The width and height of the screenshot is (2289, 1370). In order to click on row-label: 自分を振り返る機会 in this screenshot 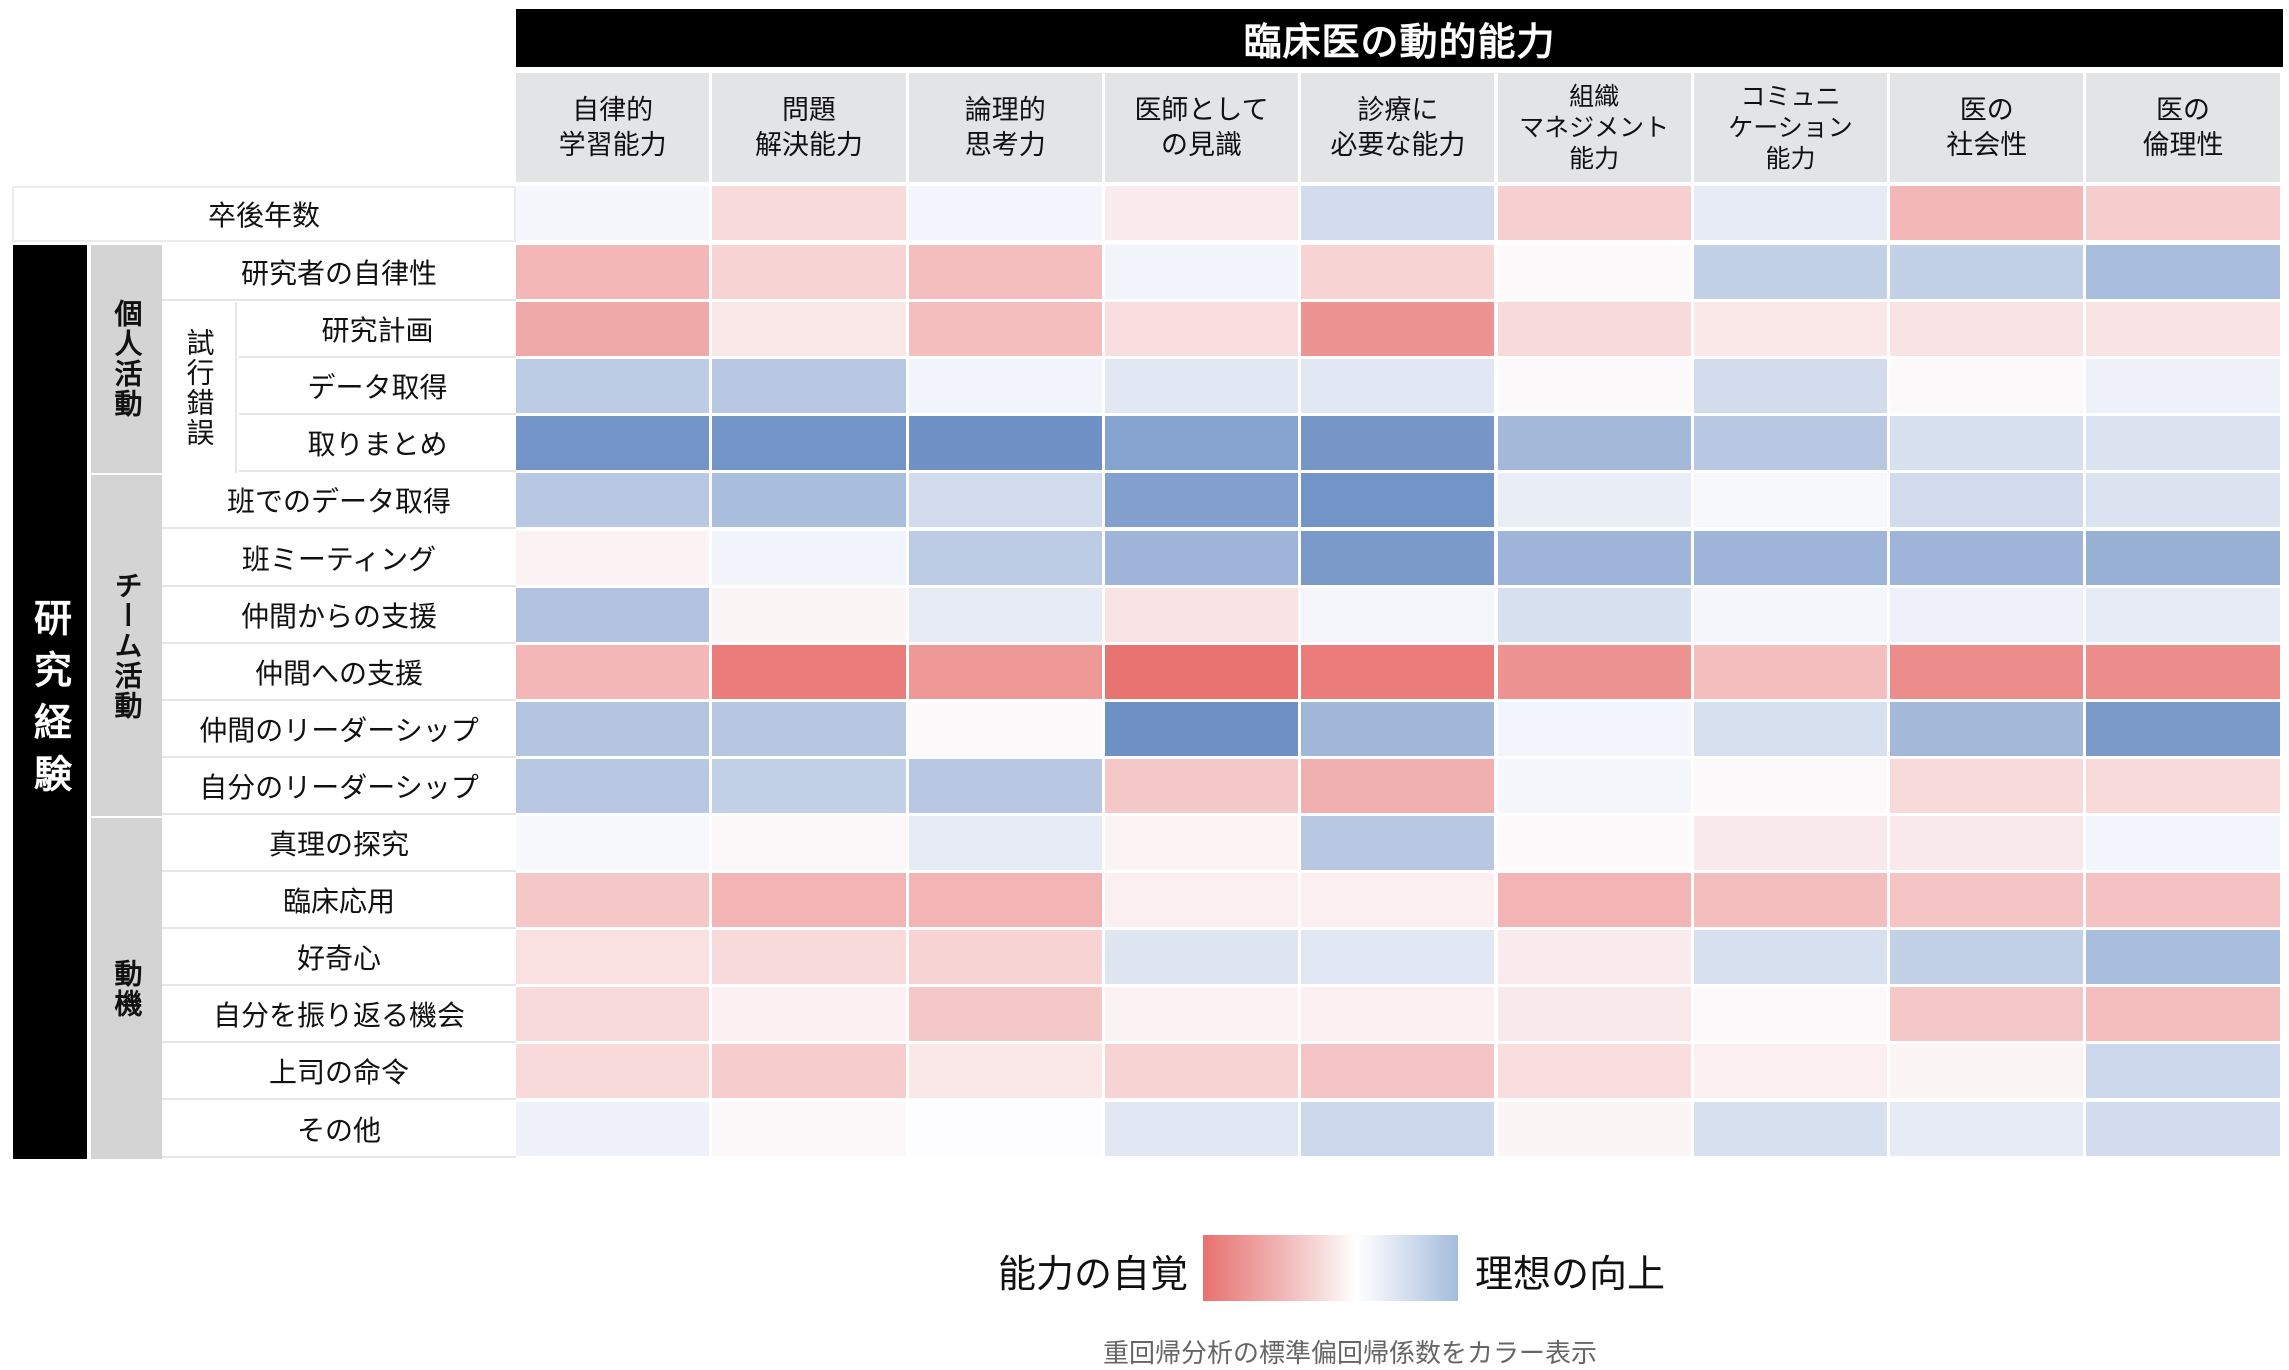, I will do `click(339, 1015)`.